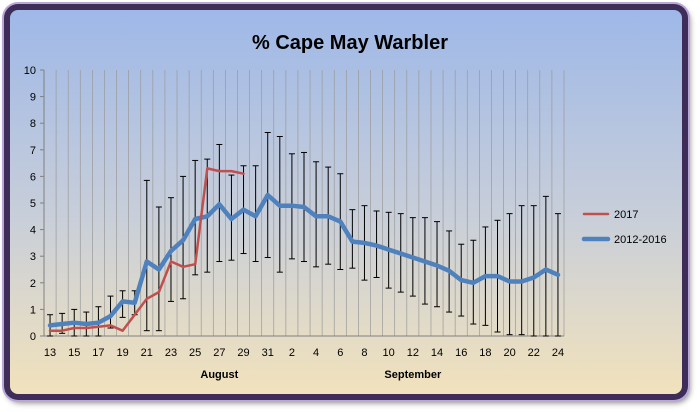  I want to click on y-tick-label: 8, so click(33, 124).